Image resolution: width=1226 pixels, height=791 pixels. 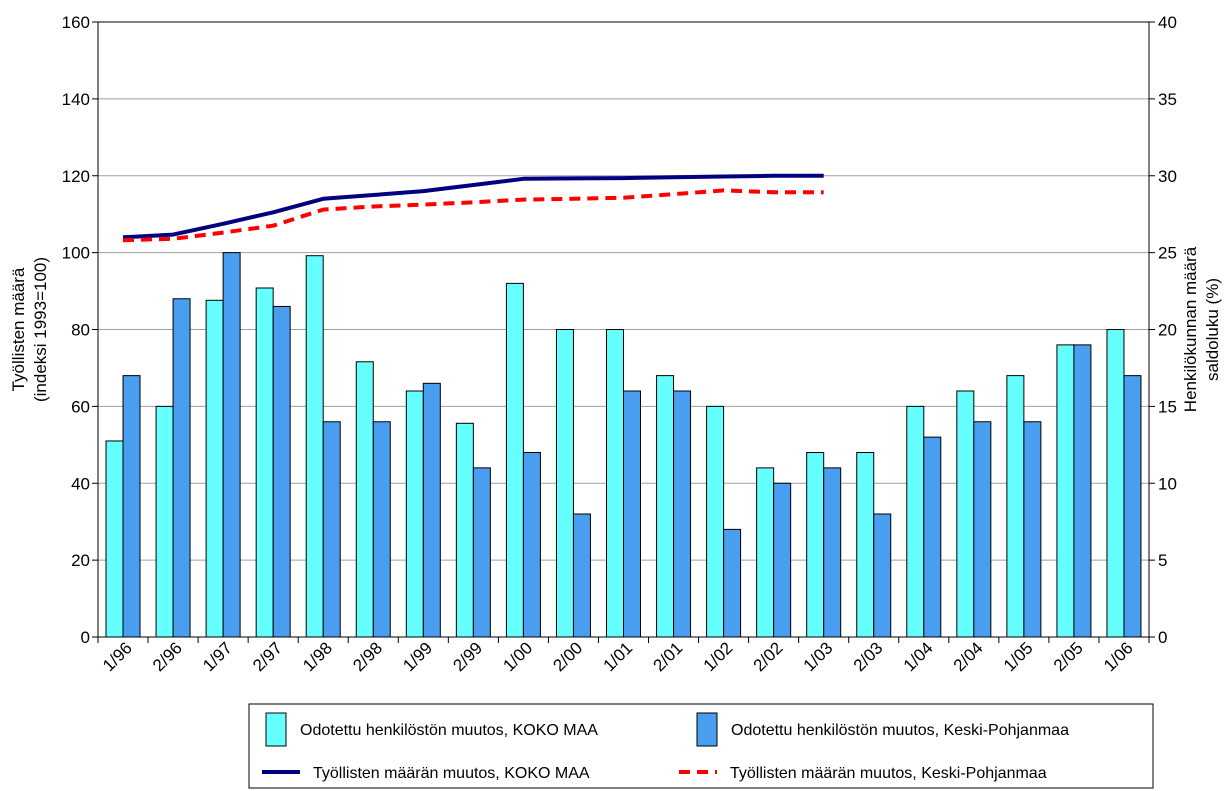 What do you see at coordinates (76, 99) in the screenshot?
I see `left-tick-label: 140` at bounding box center [76, 99].